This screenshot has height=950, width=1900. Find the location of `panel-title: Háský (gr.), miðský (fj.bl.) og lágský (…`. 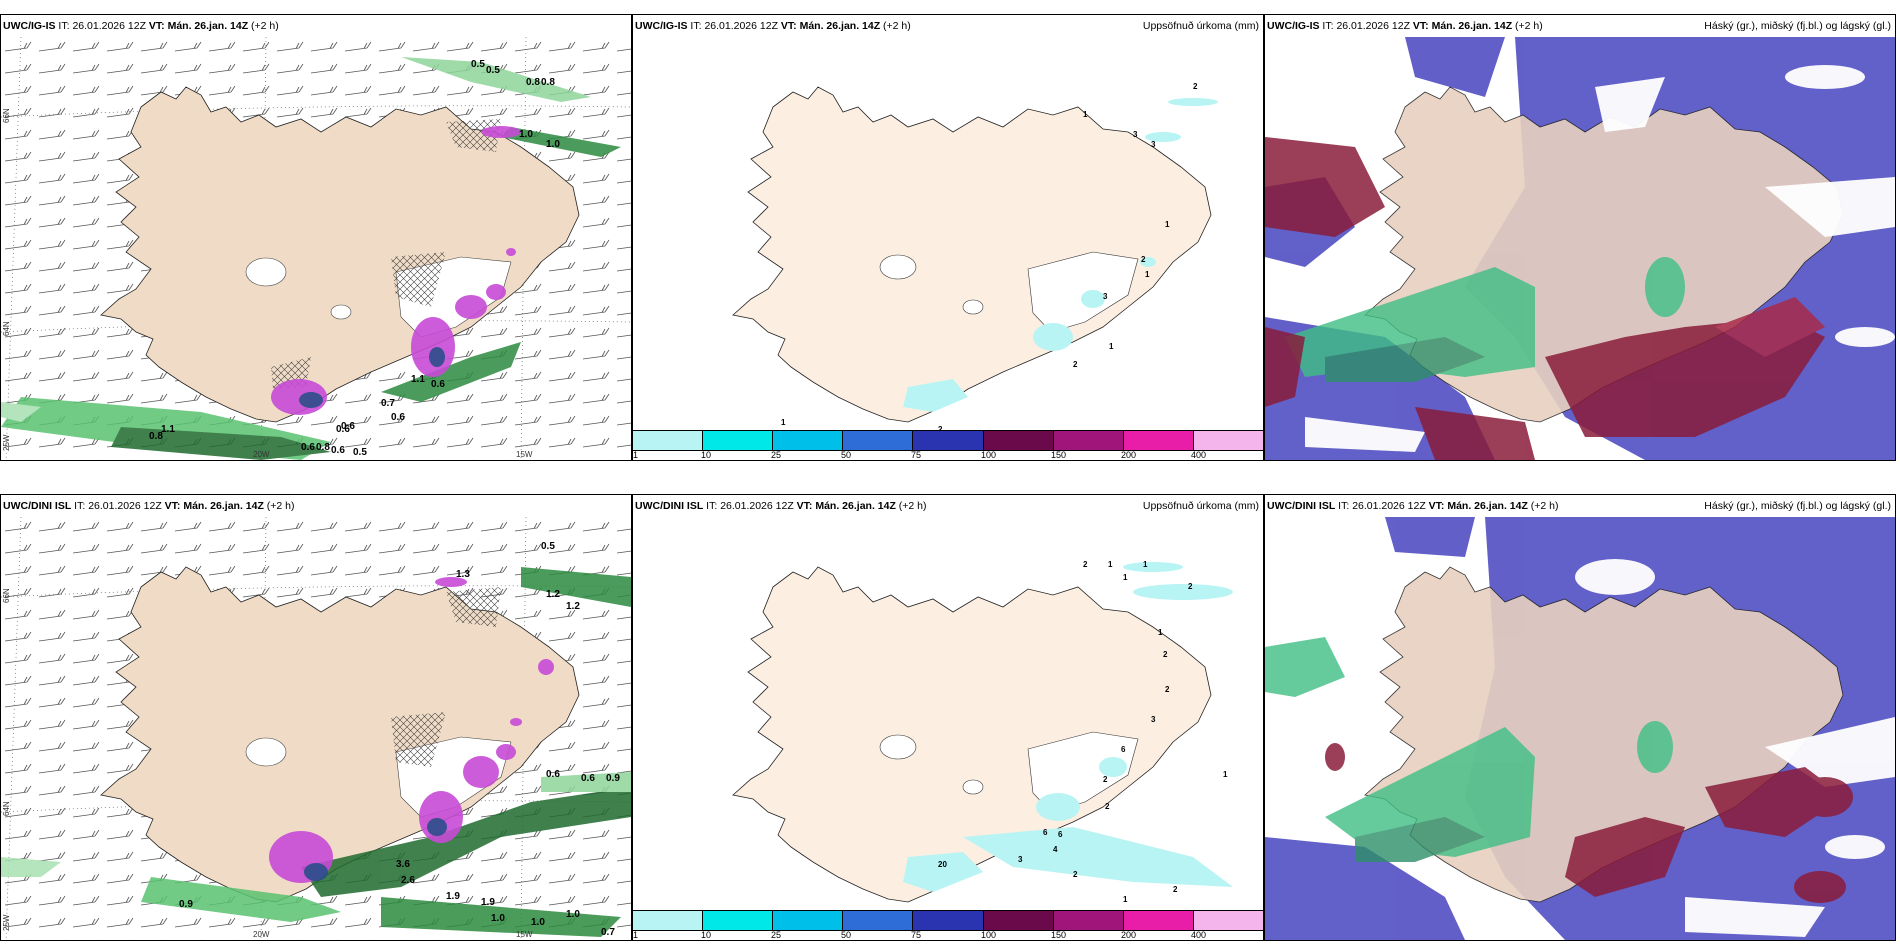

panel-title: Háský (gr.), miðský (fj.bl.) og lágský (… is located at coordinates (1797, 506).